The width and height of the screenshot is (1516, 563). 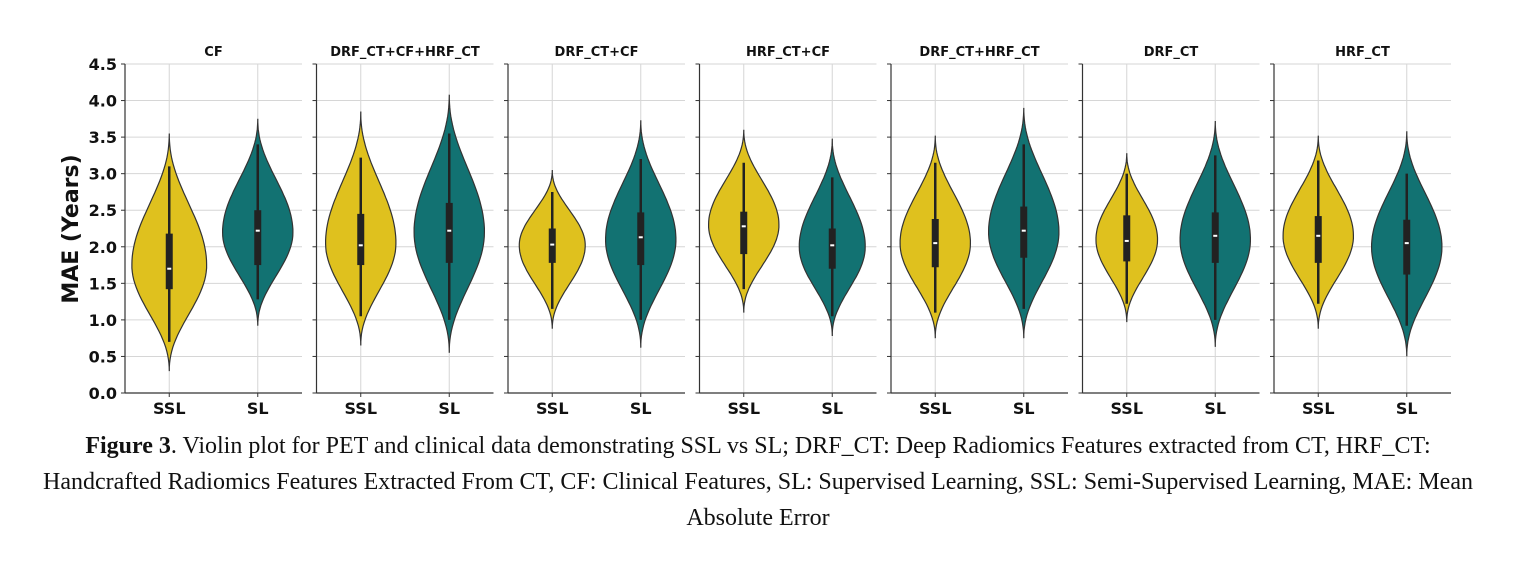 I want to click on caption-label: Figure 3, so click(x=128, y=446).